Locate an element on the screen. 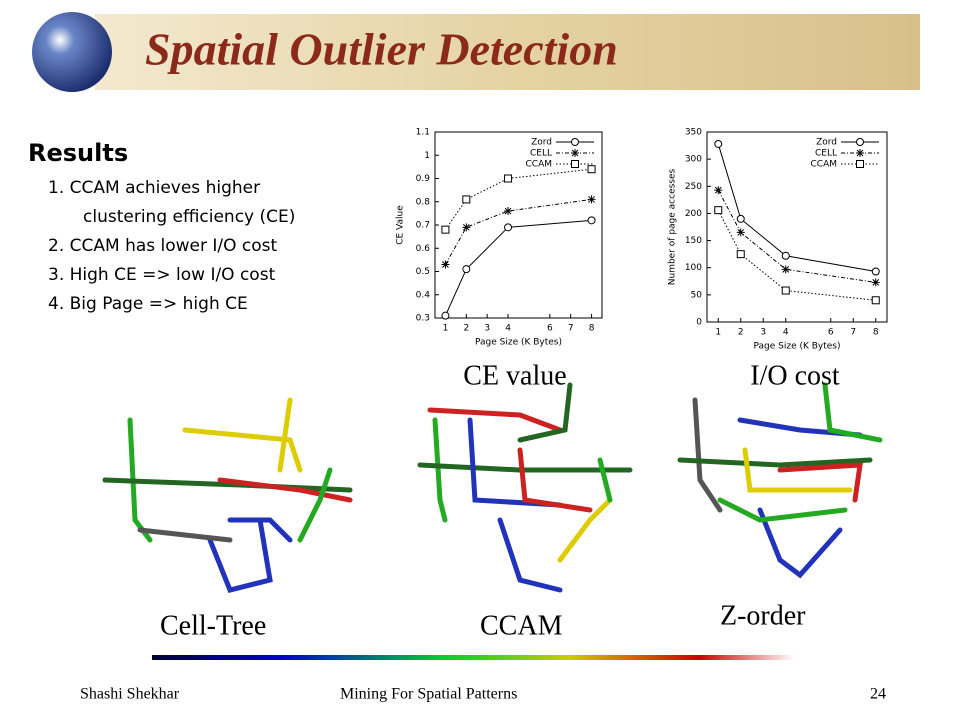 This screenshot has width=960, height=720. map-caption: Cell-Tree is located at coordinates (213, 625).